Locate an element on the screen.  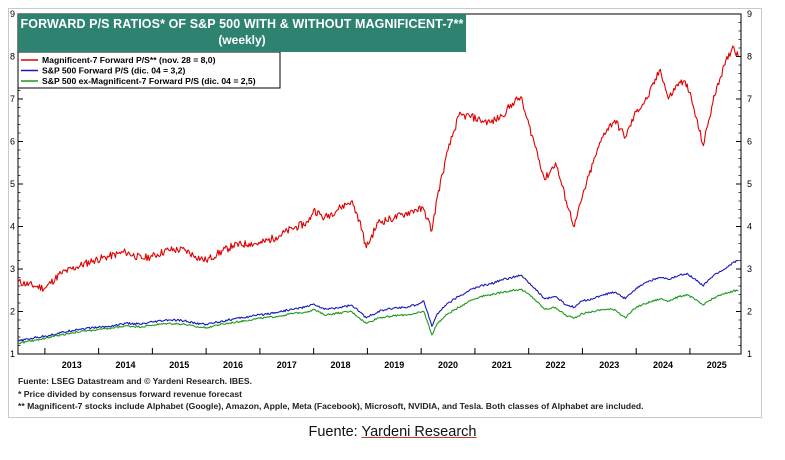
x-tick-label: 2018 is located at coordinates (341, 365).